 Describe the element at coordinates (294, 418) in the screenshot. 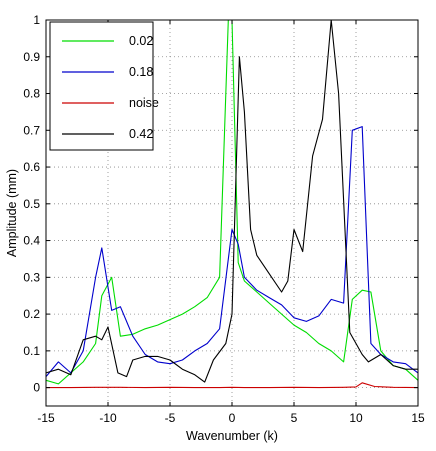

I see `x-tick-label: 5` at that location.